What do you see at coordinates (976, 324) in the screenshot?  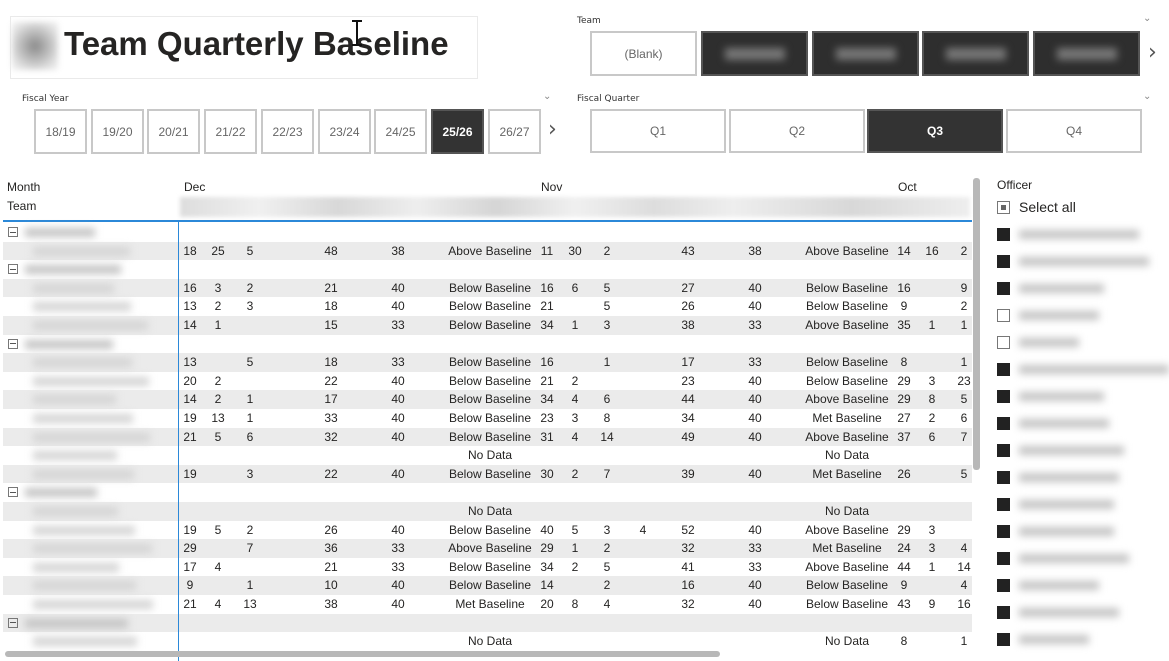 I see `vertical-scrollbar` at bounding box center [976, 324].